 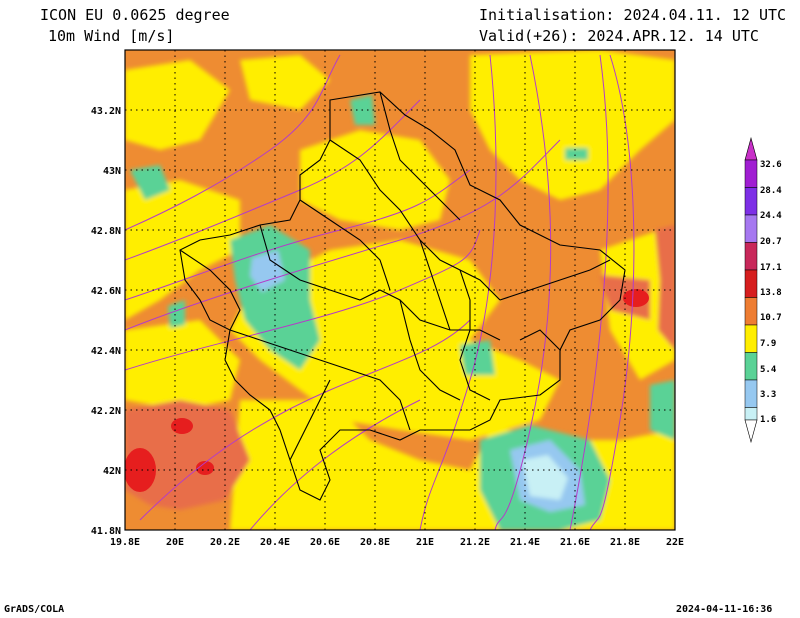 What do you see at coordinates (112, 471) in the screenshot?
I see `lat-label: 42N` at bounding box center [112, 471].